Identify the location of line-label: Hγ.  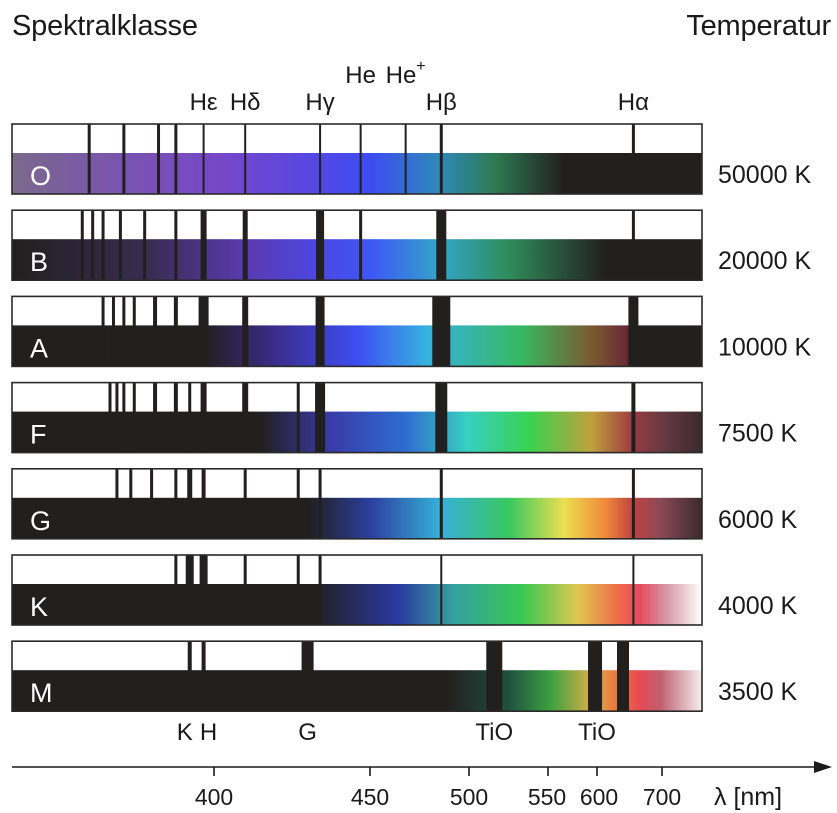
(319, 102).